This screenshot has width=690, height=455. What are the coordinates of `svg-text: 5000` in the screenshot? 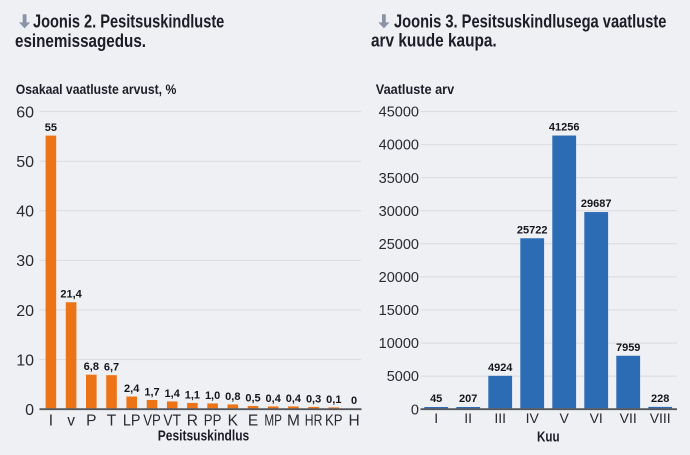 It's located at (403, 377).